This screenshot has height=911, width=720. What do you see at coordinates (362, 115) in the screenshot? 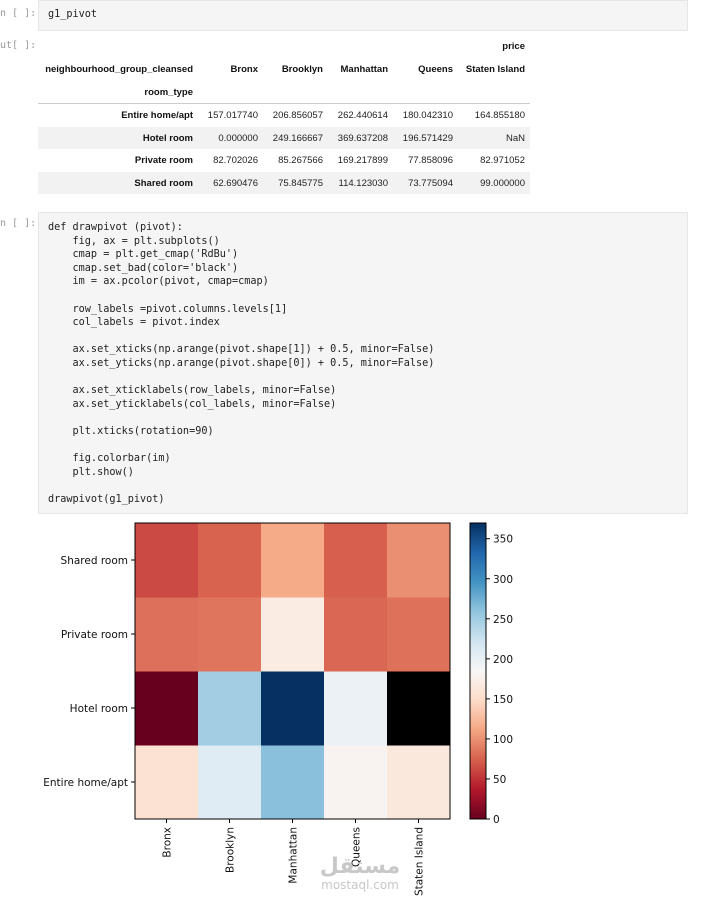
I see `td: 262.440614` at bounding box center [362, 115].